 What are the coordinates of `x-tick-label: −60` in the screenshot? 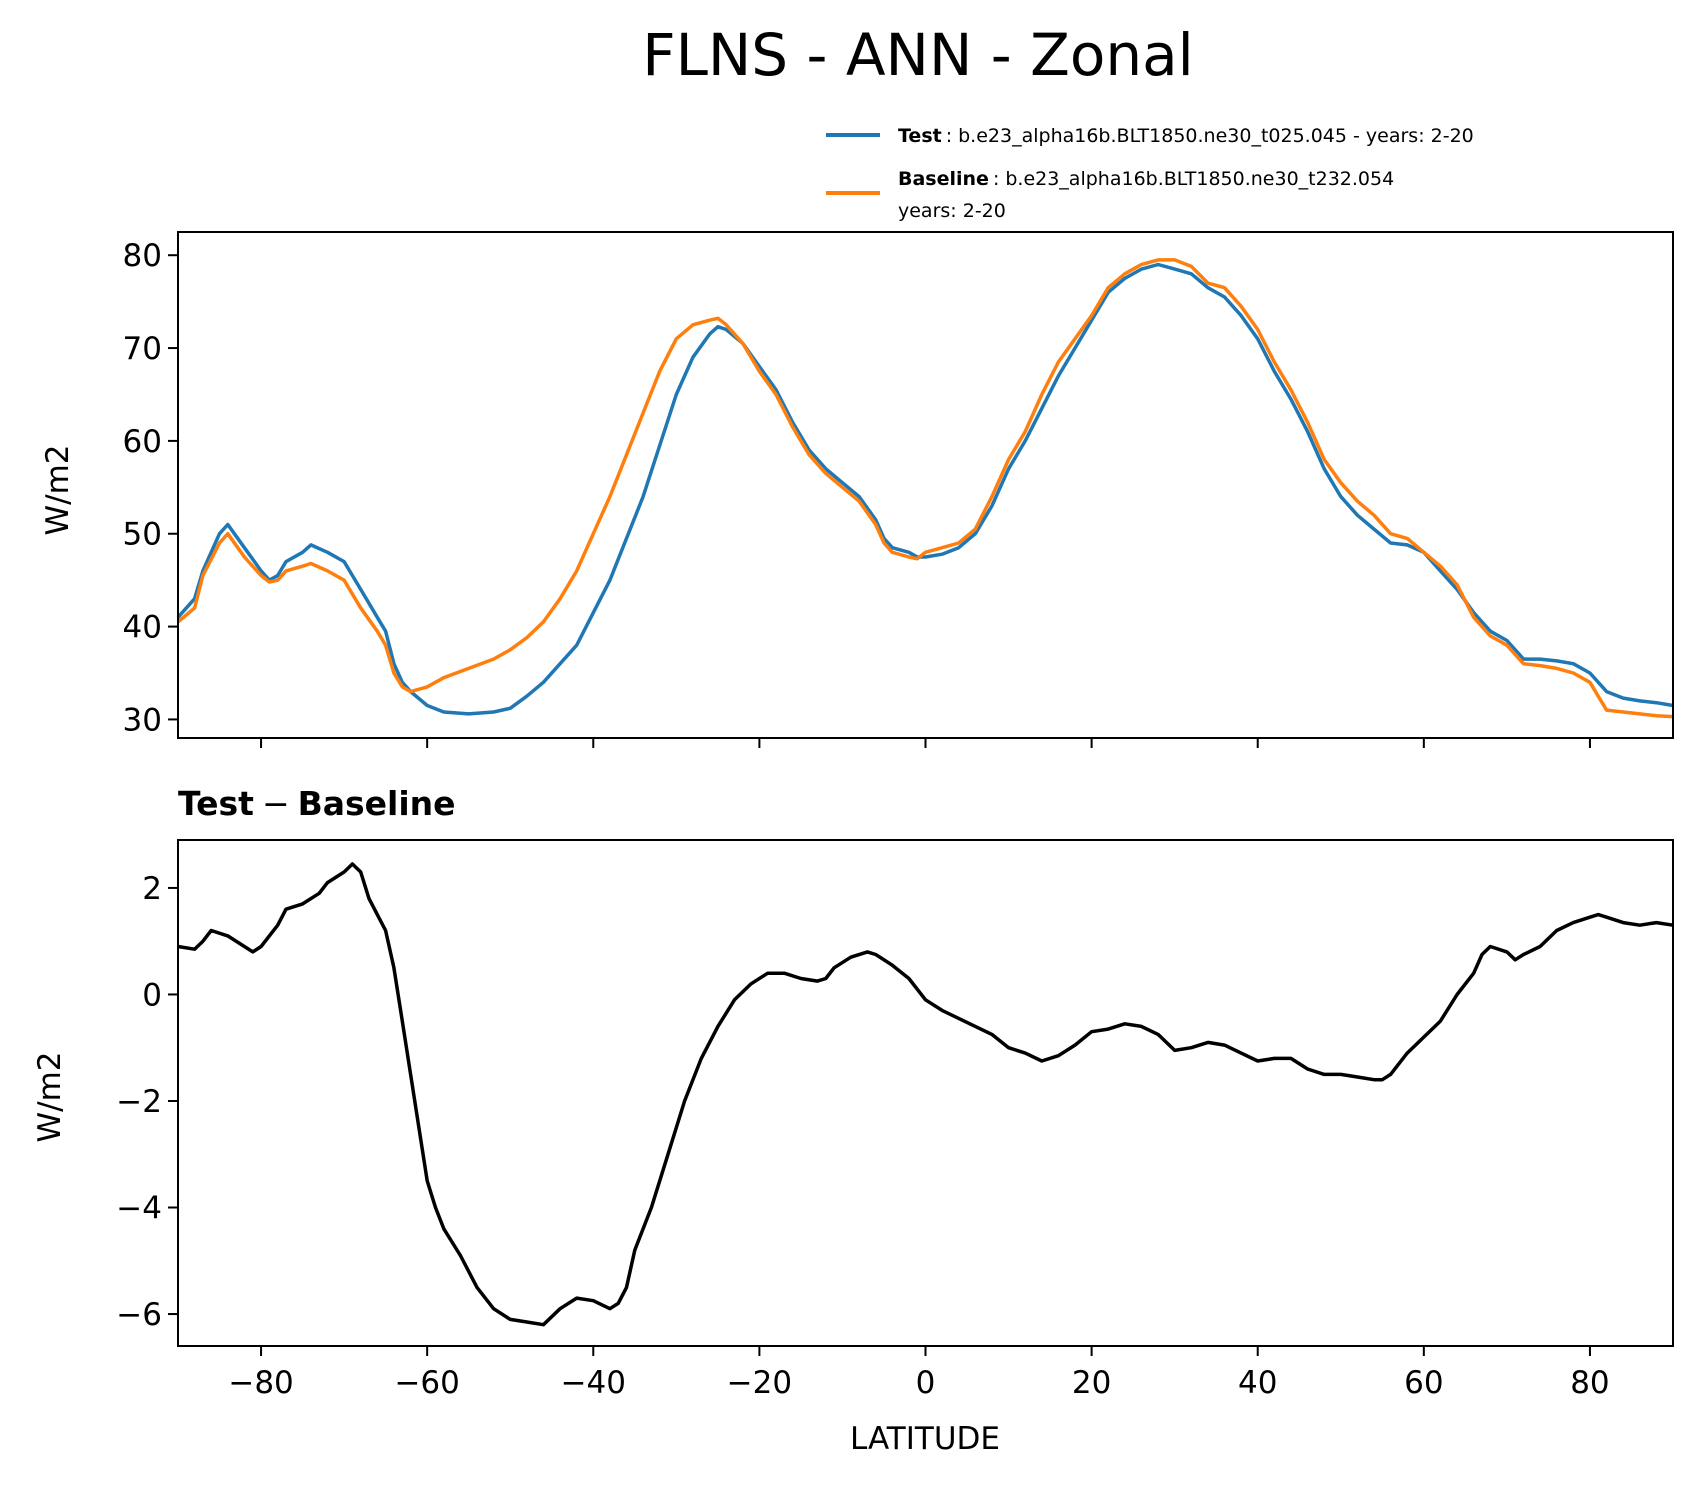 It's located at (426, 1383).